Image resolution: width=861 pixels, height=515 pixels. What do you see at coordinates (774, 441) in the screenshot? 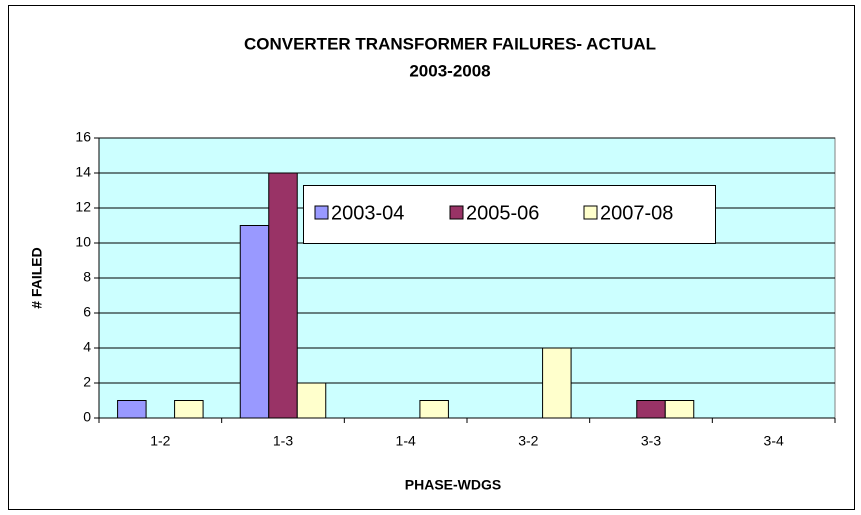
I see `x-tick-label: 3-4` at bounding box center [774, 441].